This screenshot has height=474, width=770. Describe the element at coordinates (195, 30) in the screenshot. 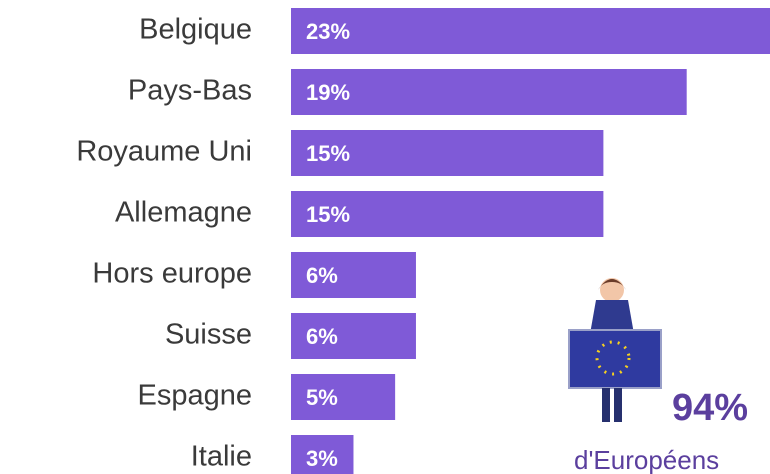

I see `category-label: Belgique` at that location.